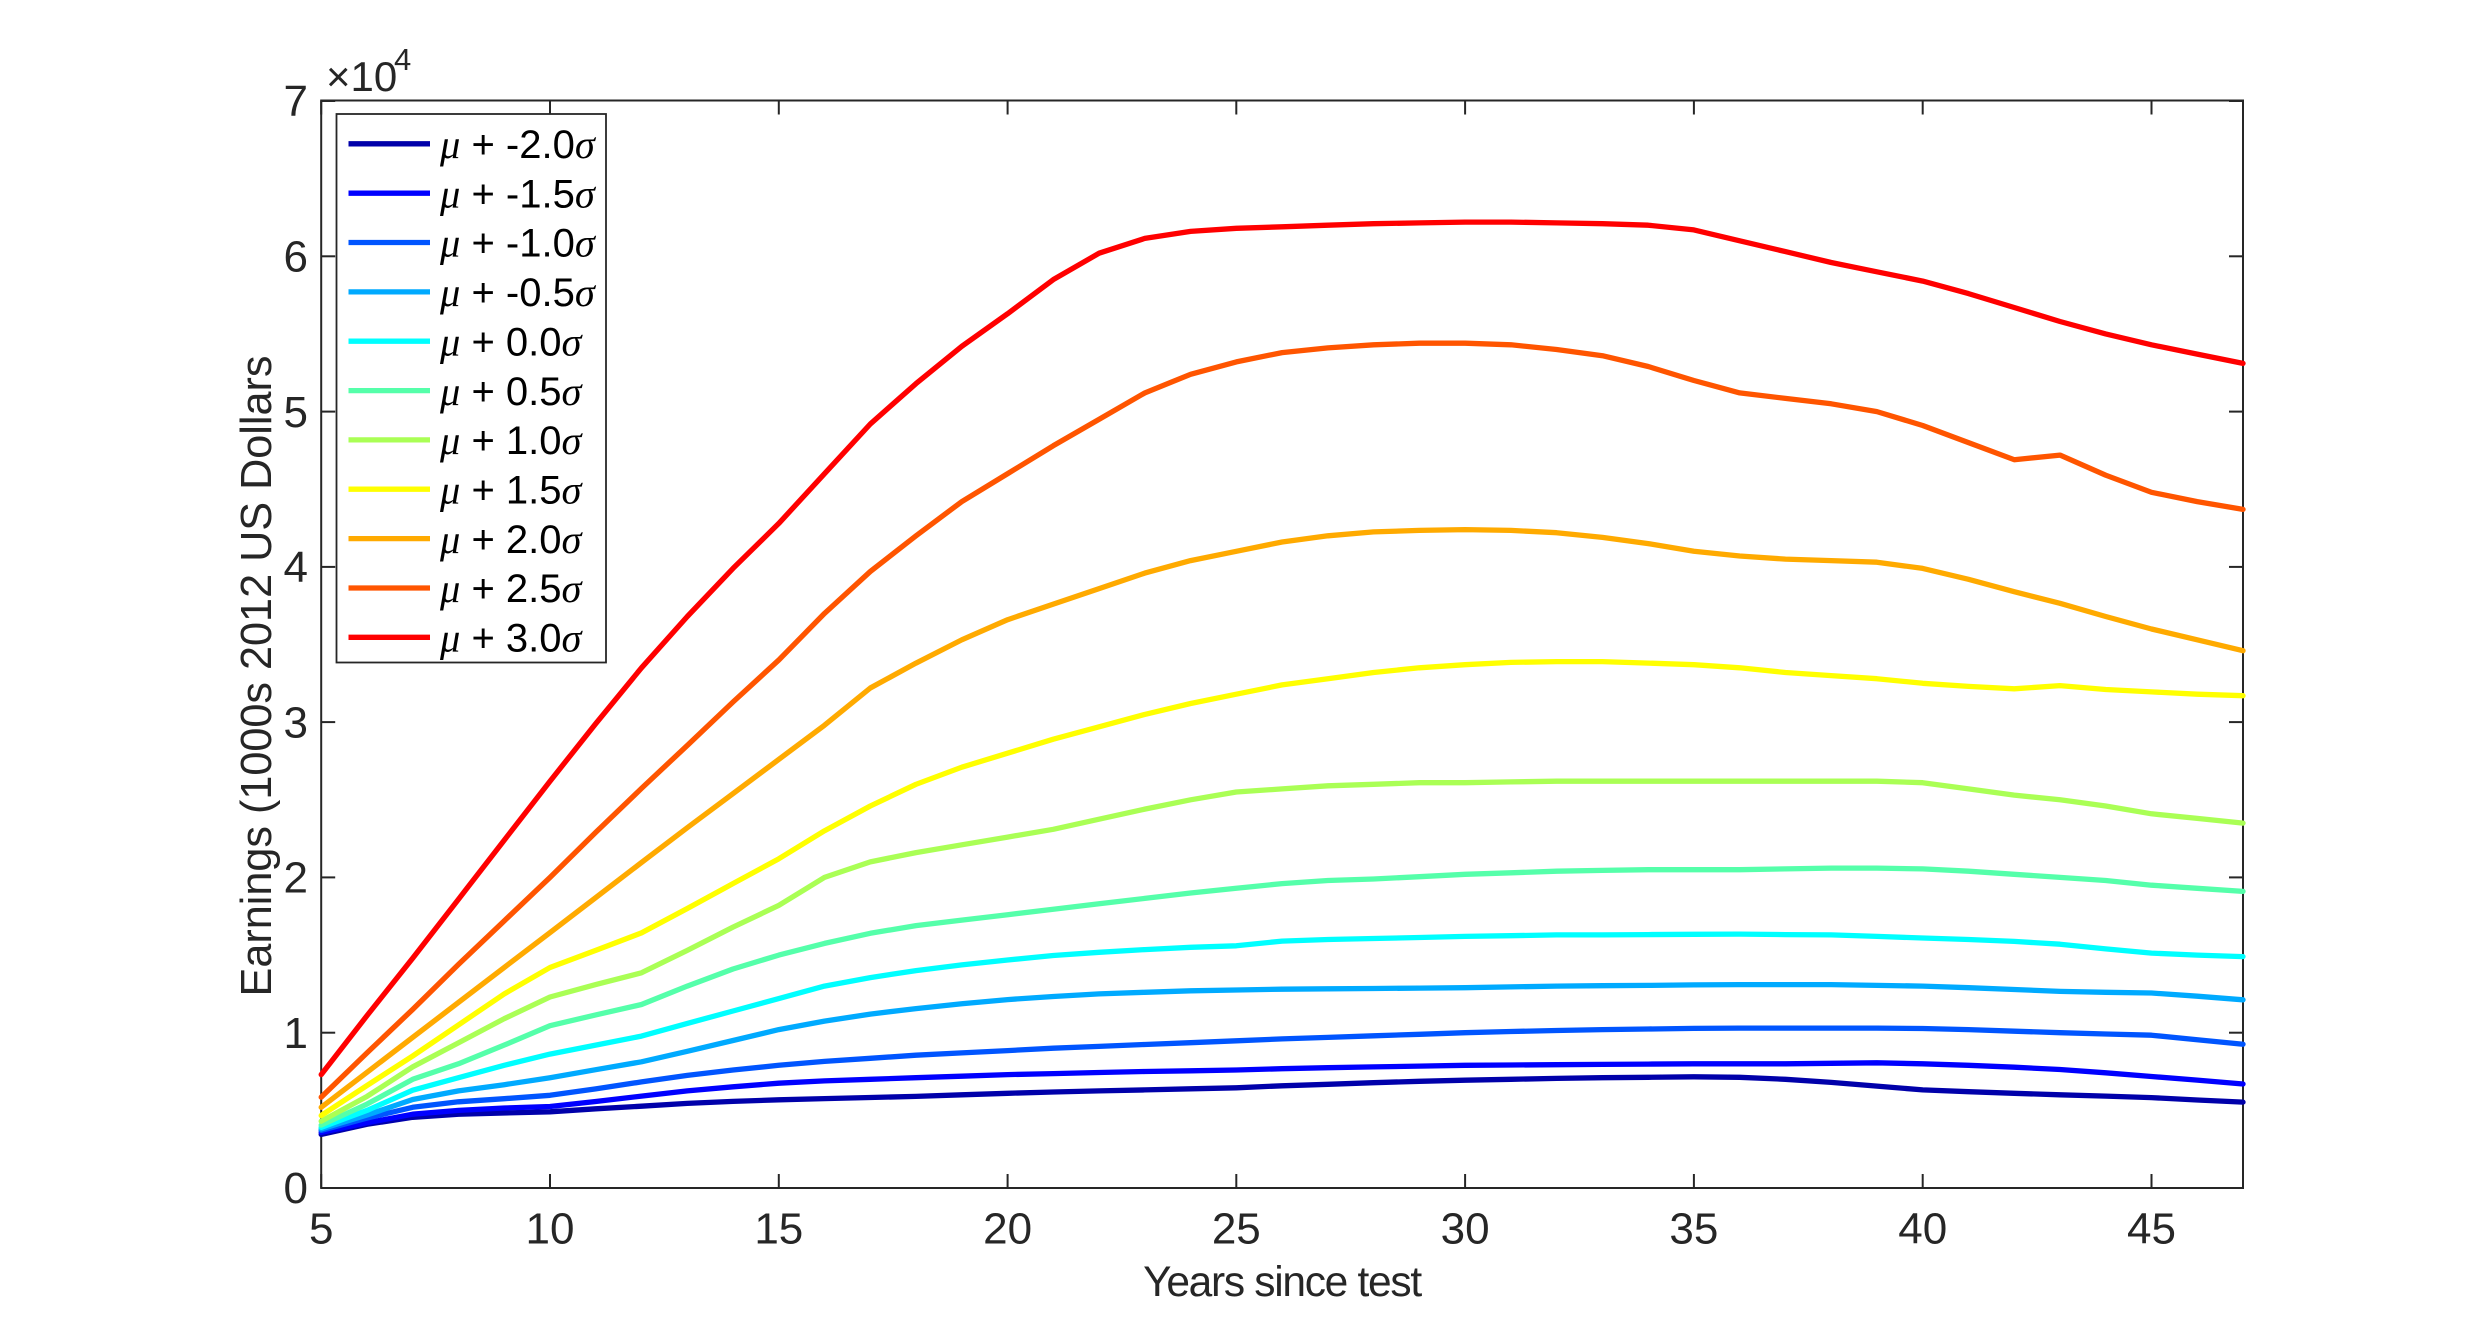  I want to click on svg-text: μ + -1.5σ, so click(518, 193).